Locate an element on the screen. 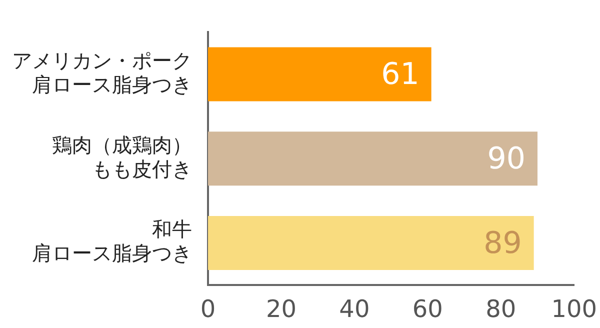 The image size is (600, 328). y-tick-label: アメリカン・ポーク肩ロース脂身つき is located at coordinates (102, 72).